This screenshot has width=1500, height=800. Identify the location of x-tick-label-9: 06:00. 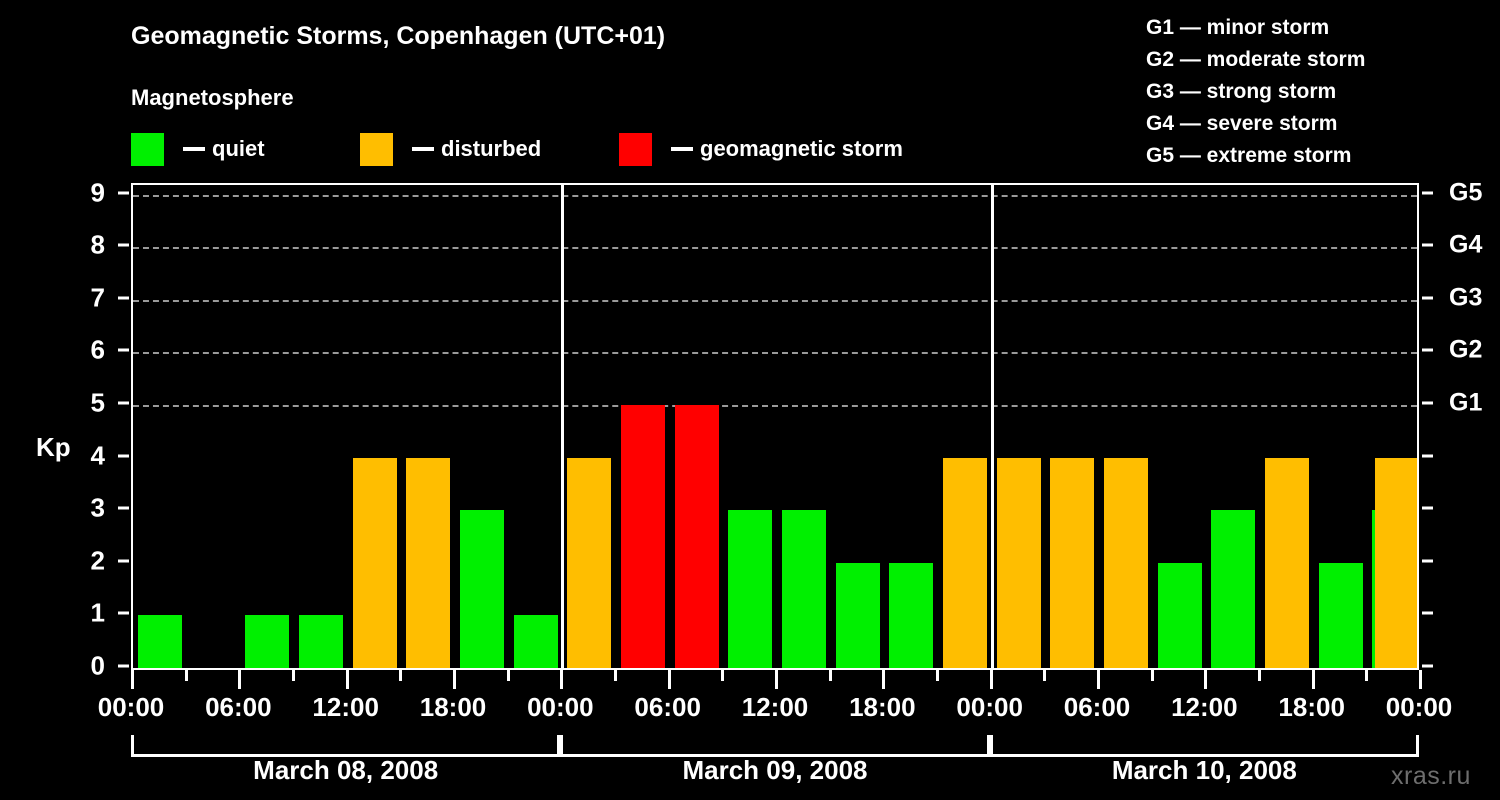
(1097, 707).